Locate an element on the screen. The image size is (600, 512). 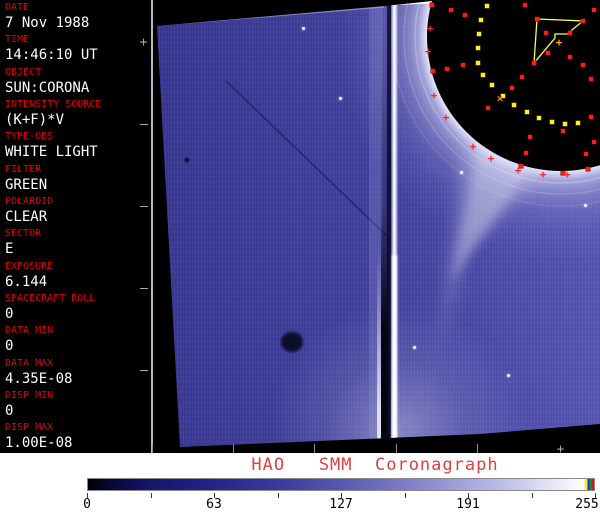
colorbar-tick-label: 63 is located at coordinates (214, 504).